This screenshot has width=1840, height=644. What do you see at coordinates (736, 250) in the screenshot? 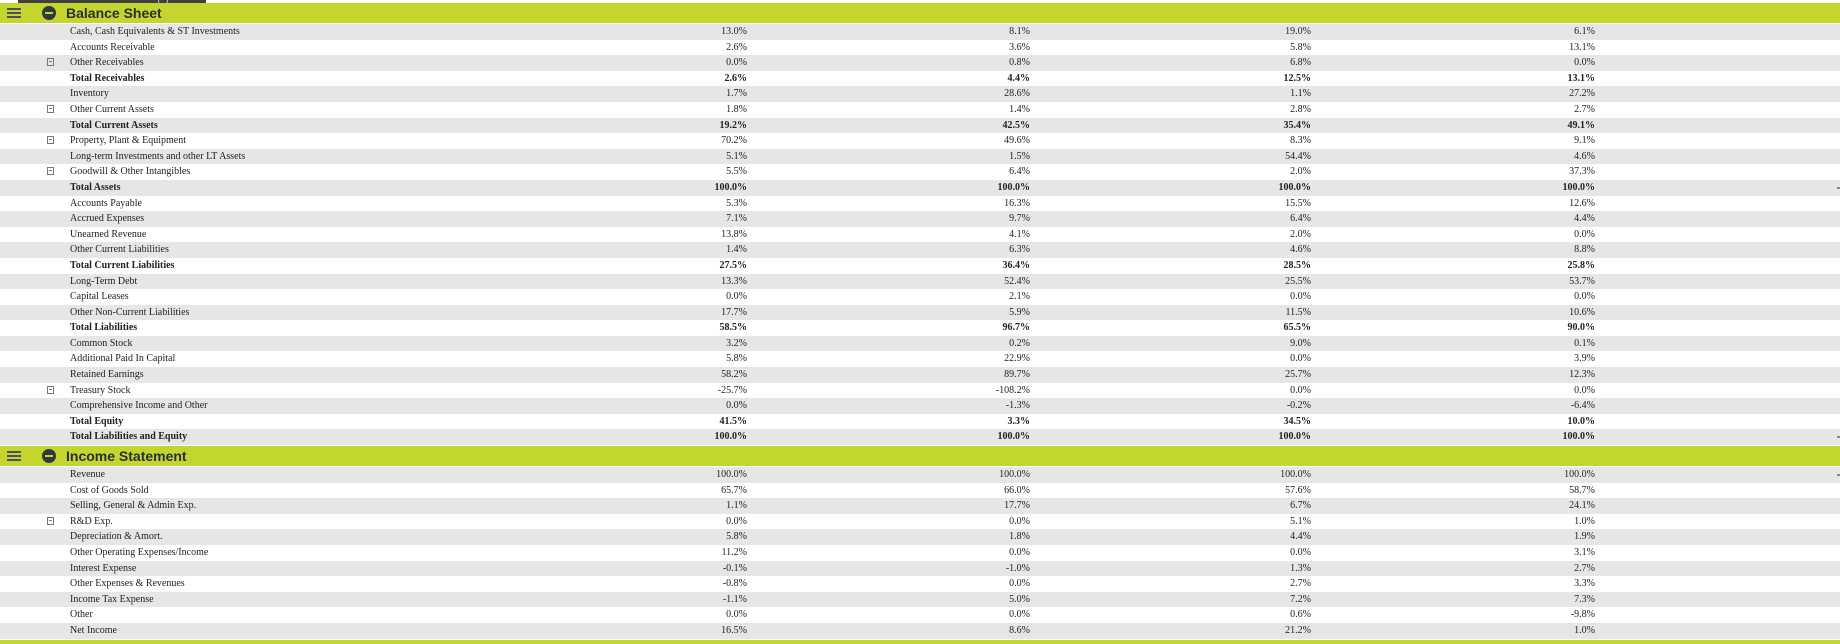
I see `cell-value: 1.4%` at bounding box center [736, 250].